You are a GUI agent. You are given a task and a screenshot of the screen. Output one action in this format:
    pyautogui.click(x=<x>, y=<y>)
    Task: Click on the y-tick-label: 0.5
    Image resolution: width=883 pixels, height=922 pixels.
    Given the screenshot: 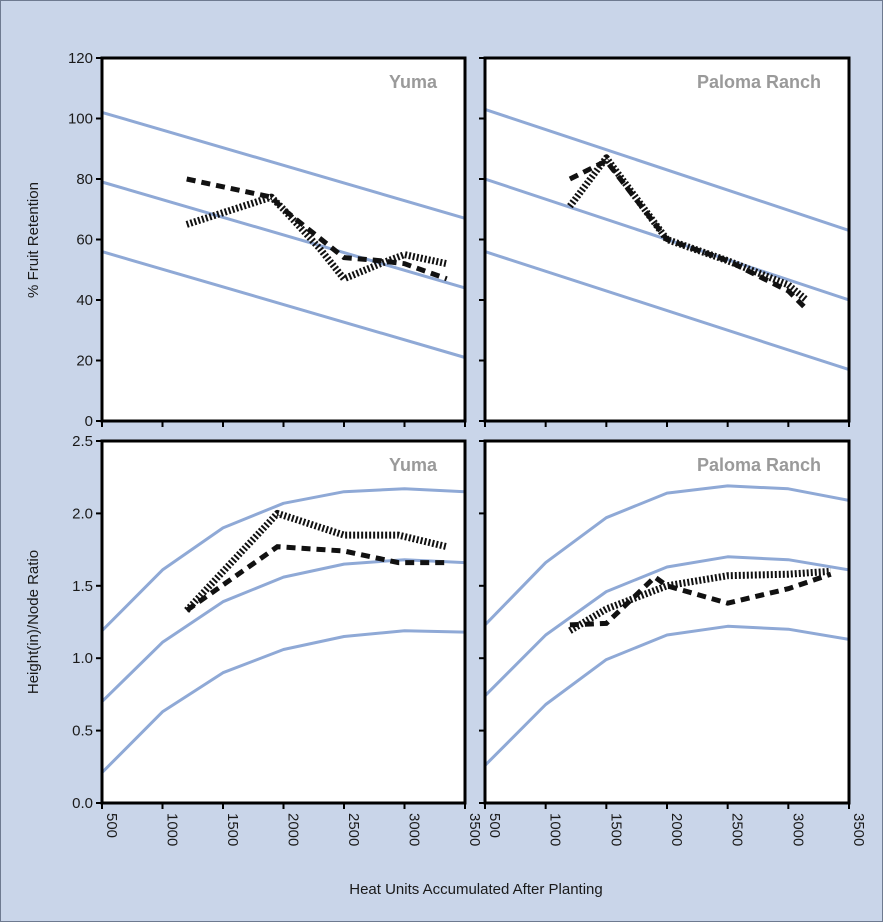 What is the action you would take?
    pyautogui.click(x=82, y=731)
    